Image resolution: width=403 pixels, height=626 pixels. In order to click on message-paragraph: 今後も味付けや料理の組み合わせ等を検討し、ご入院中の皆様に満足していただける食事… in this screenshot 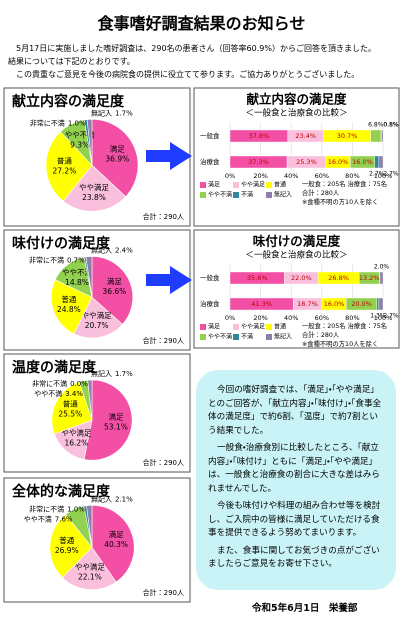, I will do `click(294, 519)`.